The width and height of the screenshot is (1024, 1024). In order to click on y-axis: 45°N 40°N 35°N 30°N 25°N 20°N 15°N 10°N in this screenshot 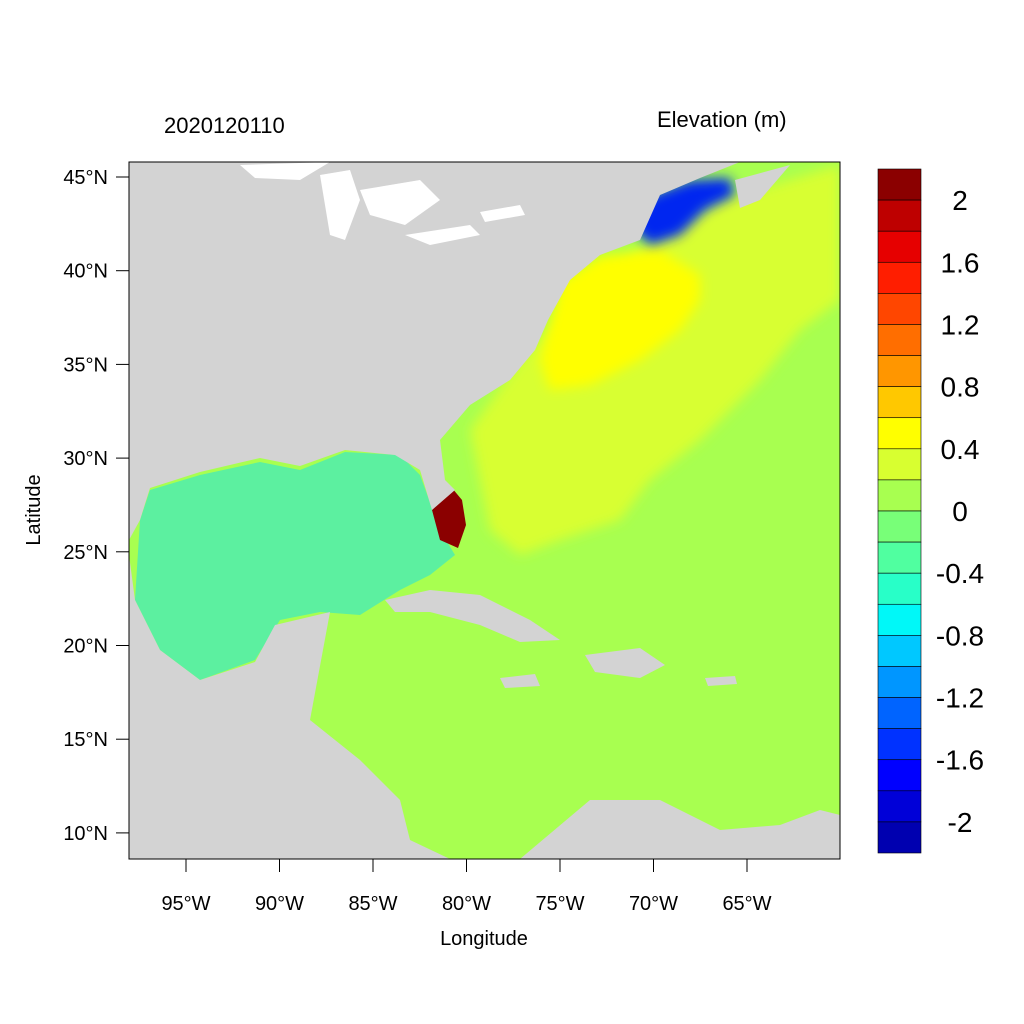, I will do `click(96, 506)`.